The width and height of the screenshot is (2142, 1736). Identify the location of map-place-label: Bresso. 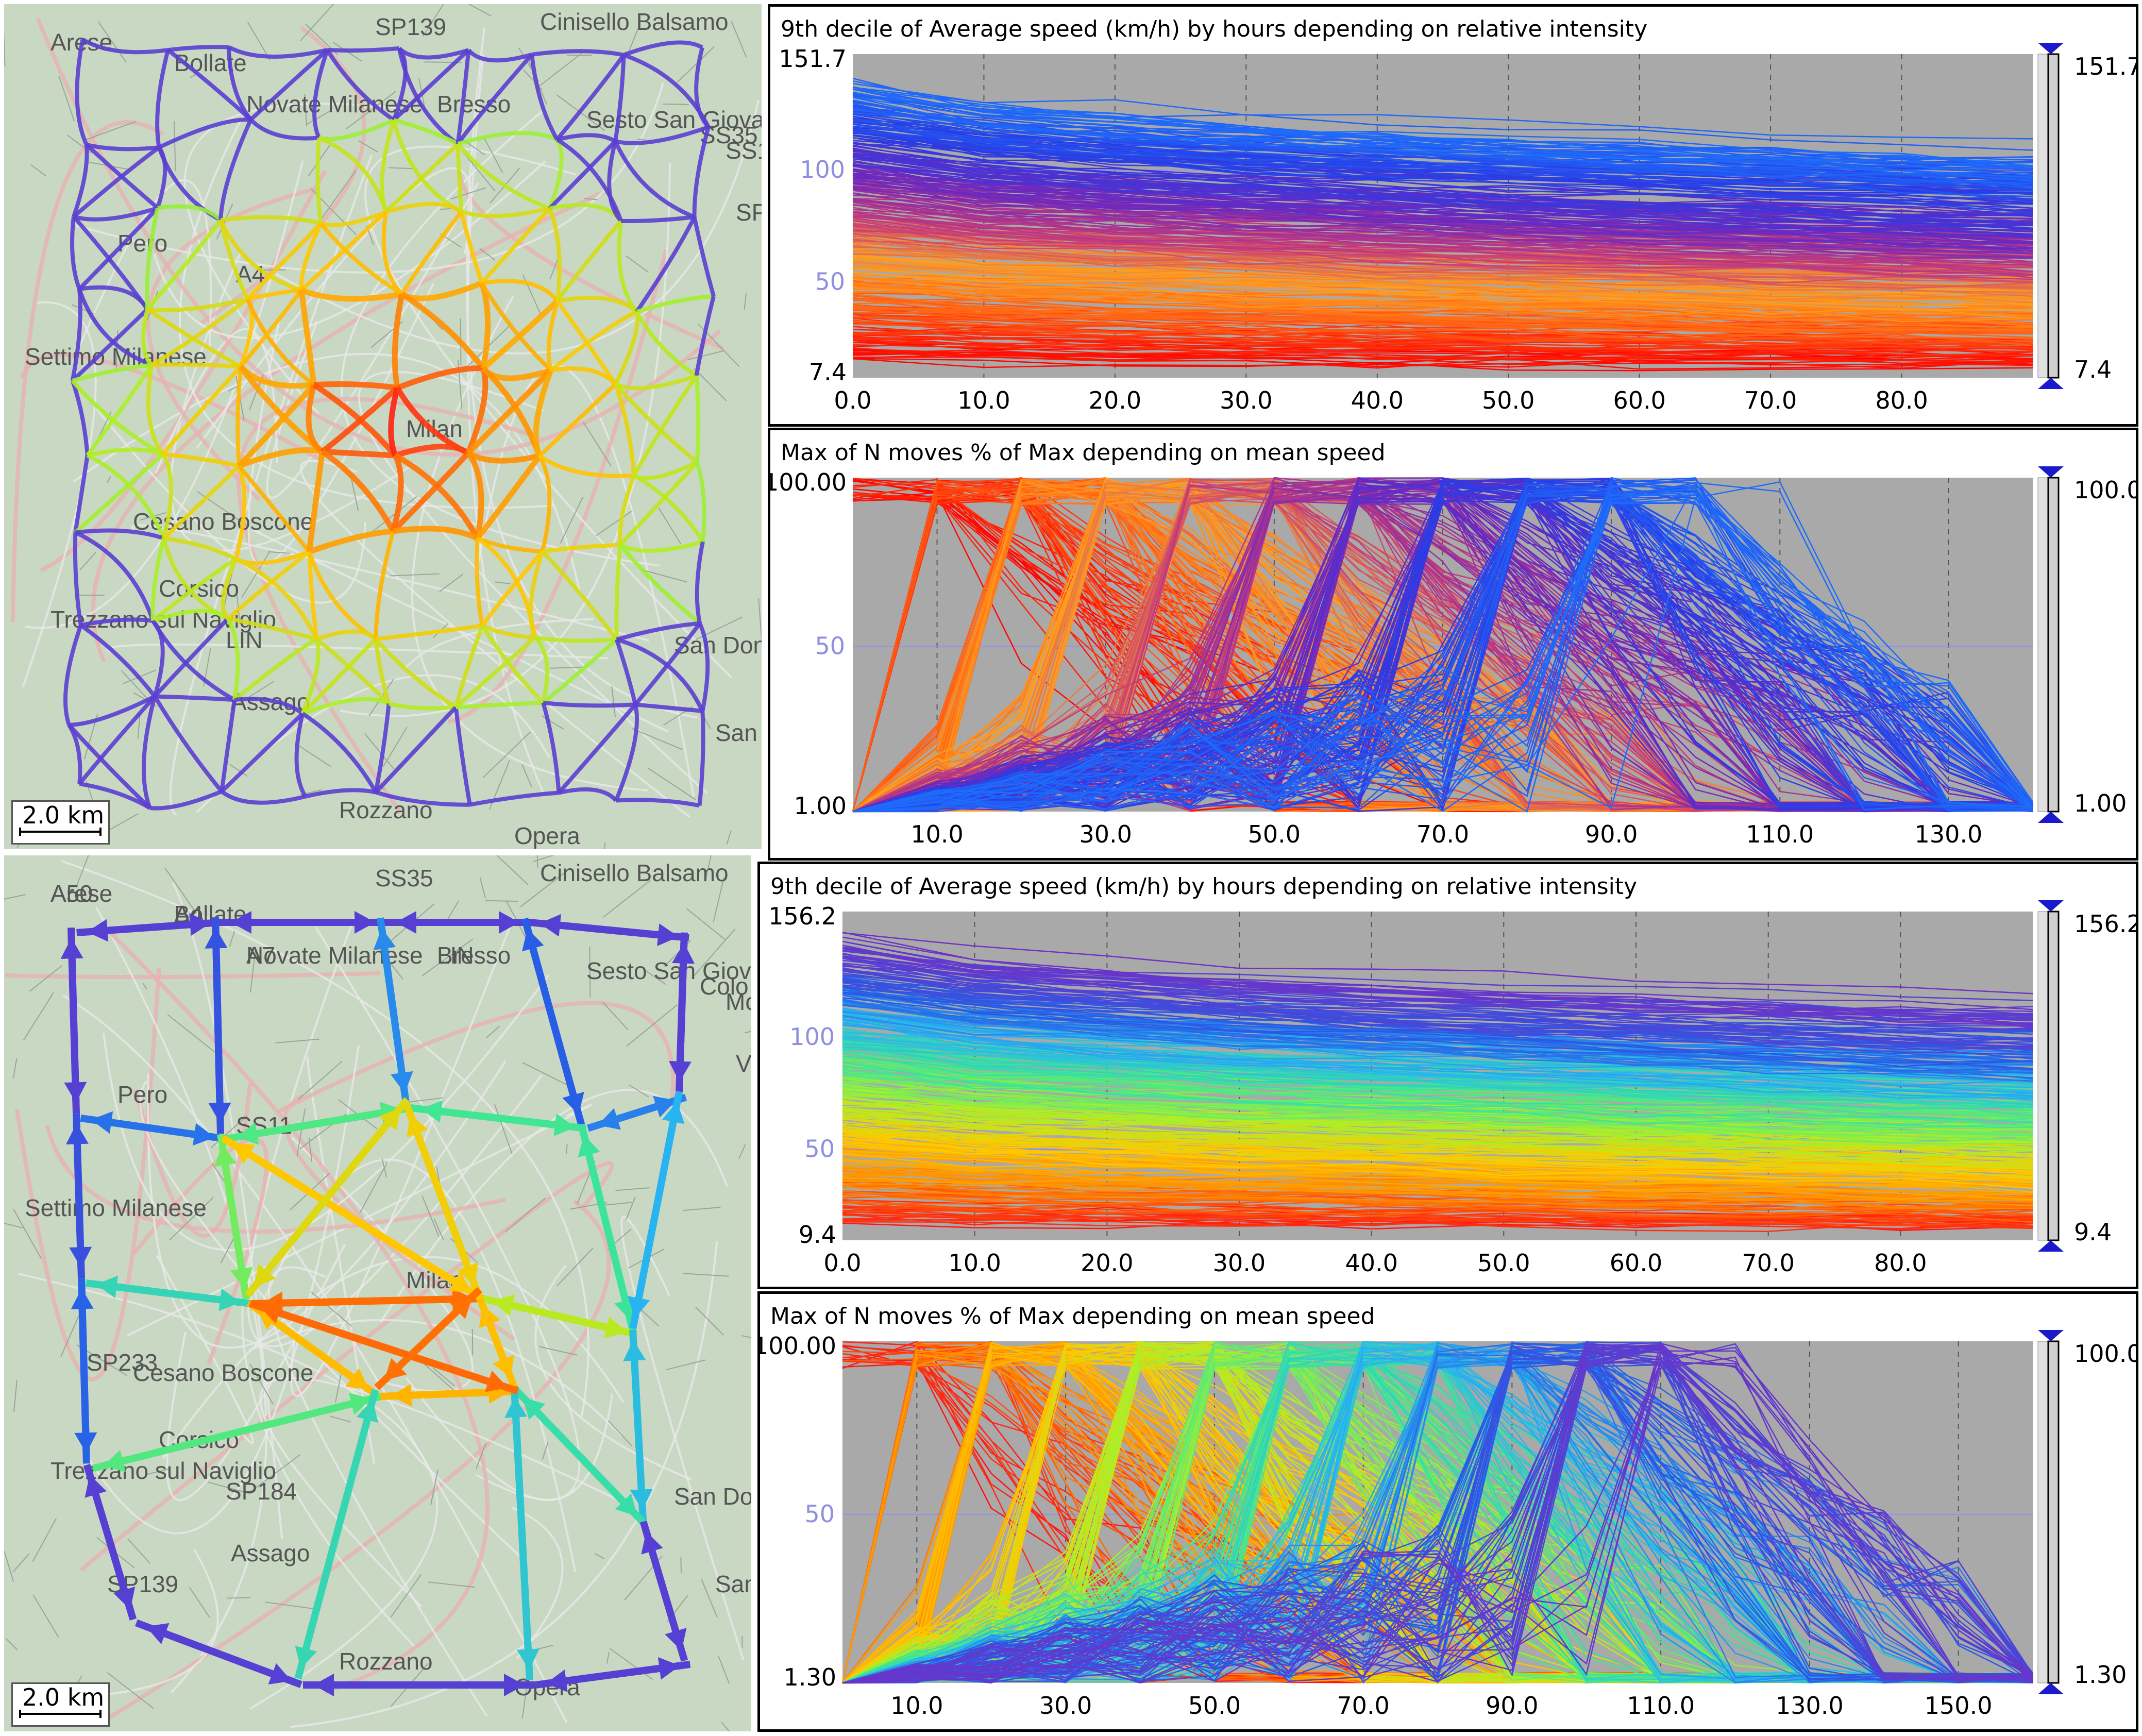
(474, 955).